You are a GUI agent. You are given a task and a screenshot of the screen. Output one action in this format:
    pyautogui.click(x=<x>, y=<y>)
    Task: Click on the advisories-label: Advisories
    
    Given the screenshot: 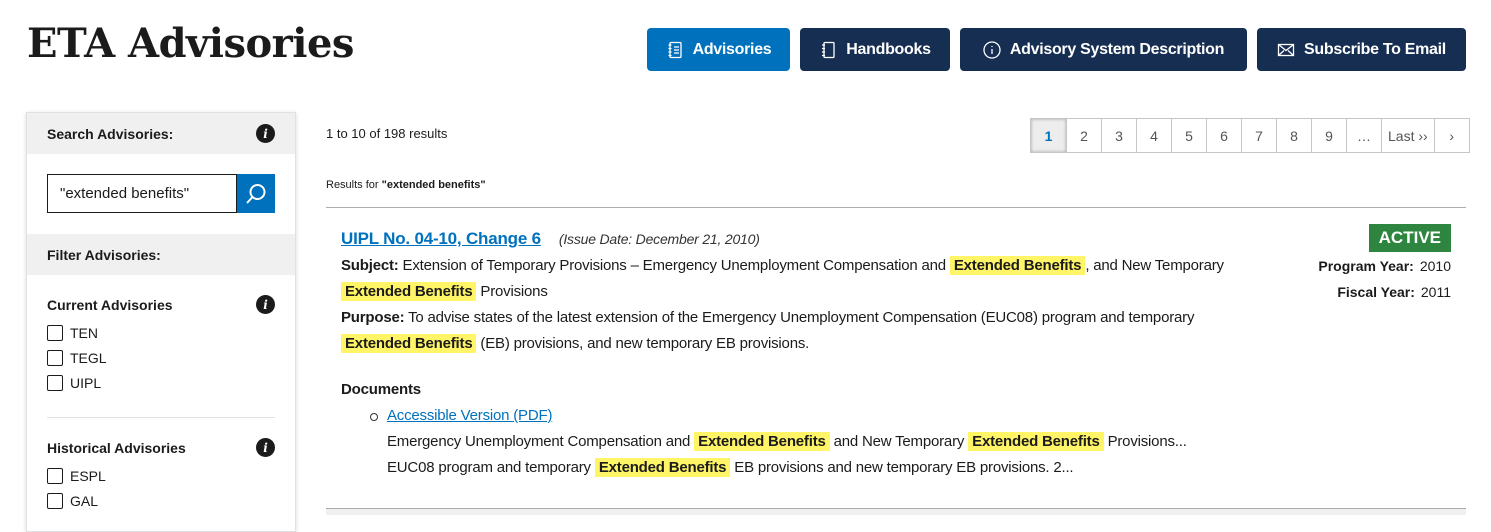 What is the action you would take?
    pyautogui.click(x=732, y=49)
    